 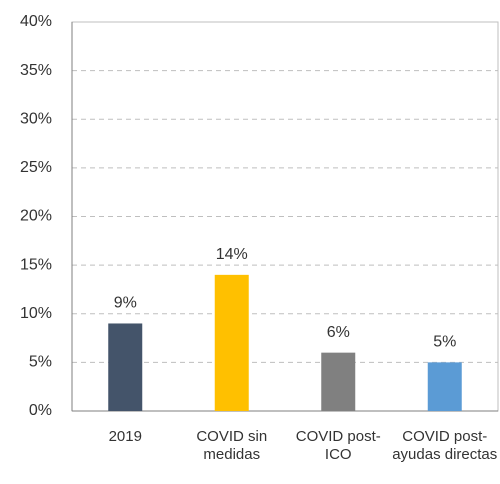 What do you see at coordinates (36, 70) in the screenshot?
I see `y-tick-label: 35%` at bounding box center [36, 70].